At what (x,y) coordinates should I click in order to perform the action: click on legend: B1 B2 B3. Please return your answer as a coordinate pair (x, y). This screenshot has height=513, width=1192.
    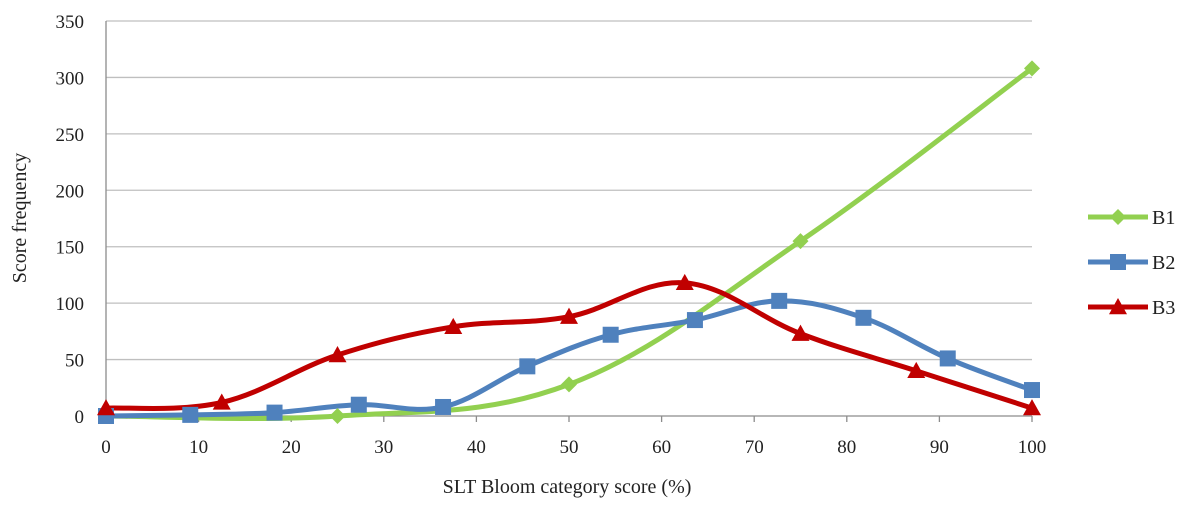
    Looking at the image, I should click on (1131, 263).